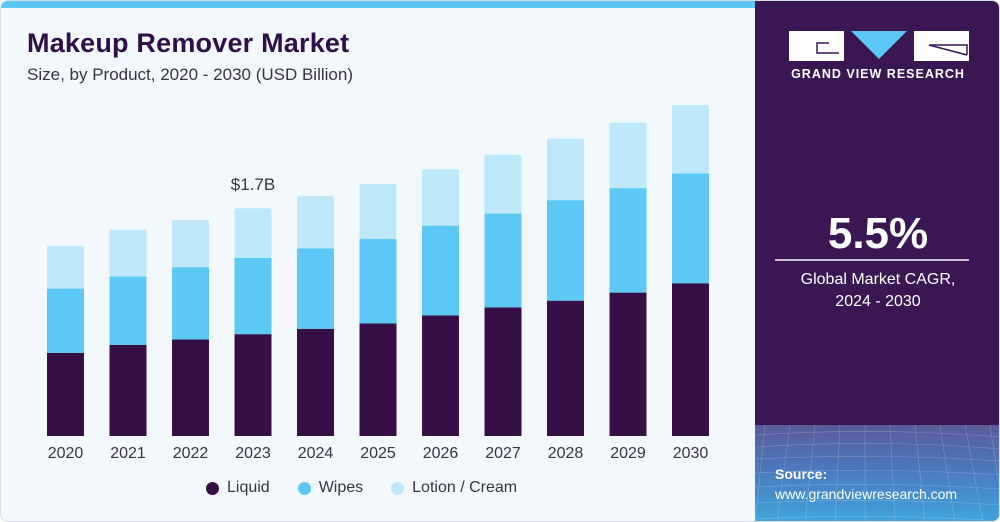 This screenshot has width=1000, height=522. Describe the element at coordinates (878, 301) in the screenshot. I see `cagr-label-line2: 2024 - 2030` at that location.